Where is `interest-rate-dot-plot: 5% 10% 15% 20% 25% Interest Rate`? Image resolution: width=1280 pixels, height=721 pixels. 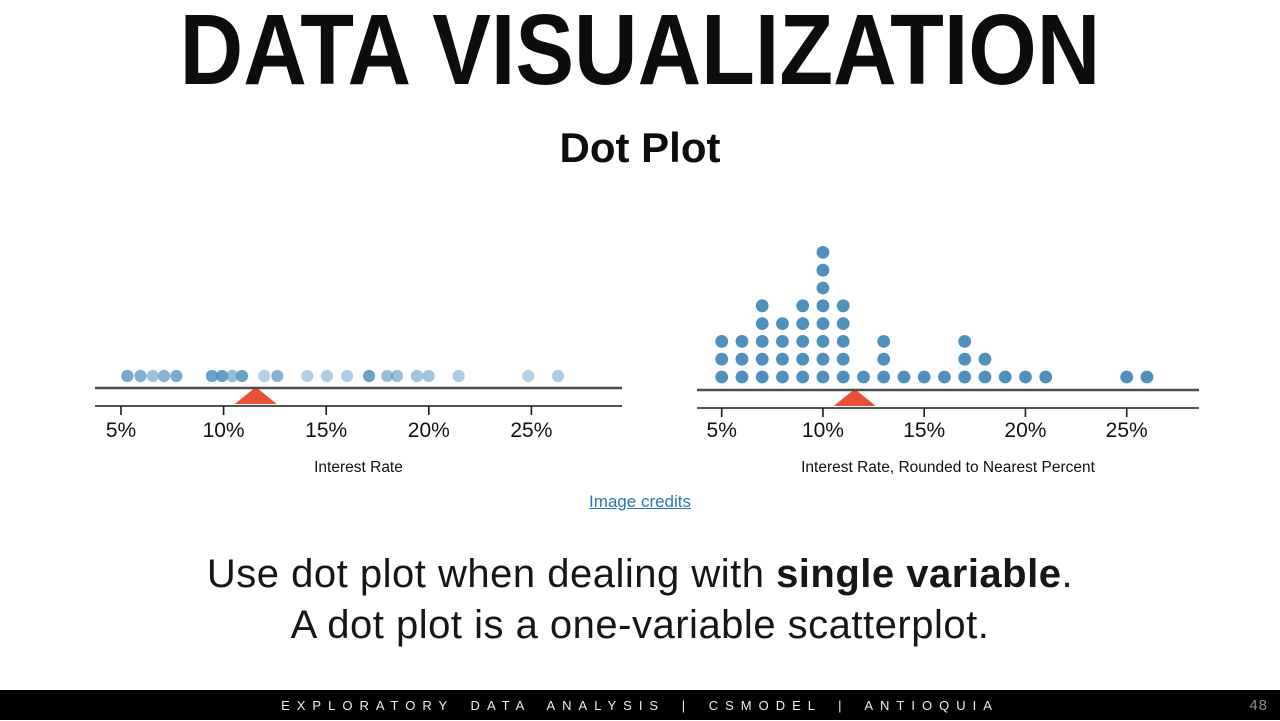 interest-rate-dot-plot: 5% 10% 15% 20% 25% Interest Rate is located at coordinates (358, 355).